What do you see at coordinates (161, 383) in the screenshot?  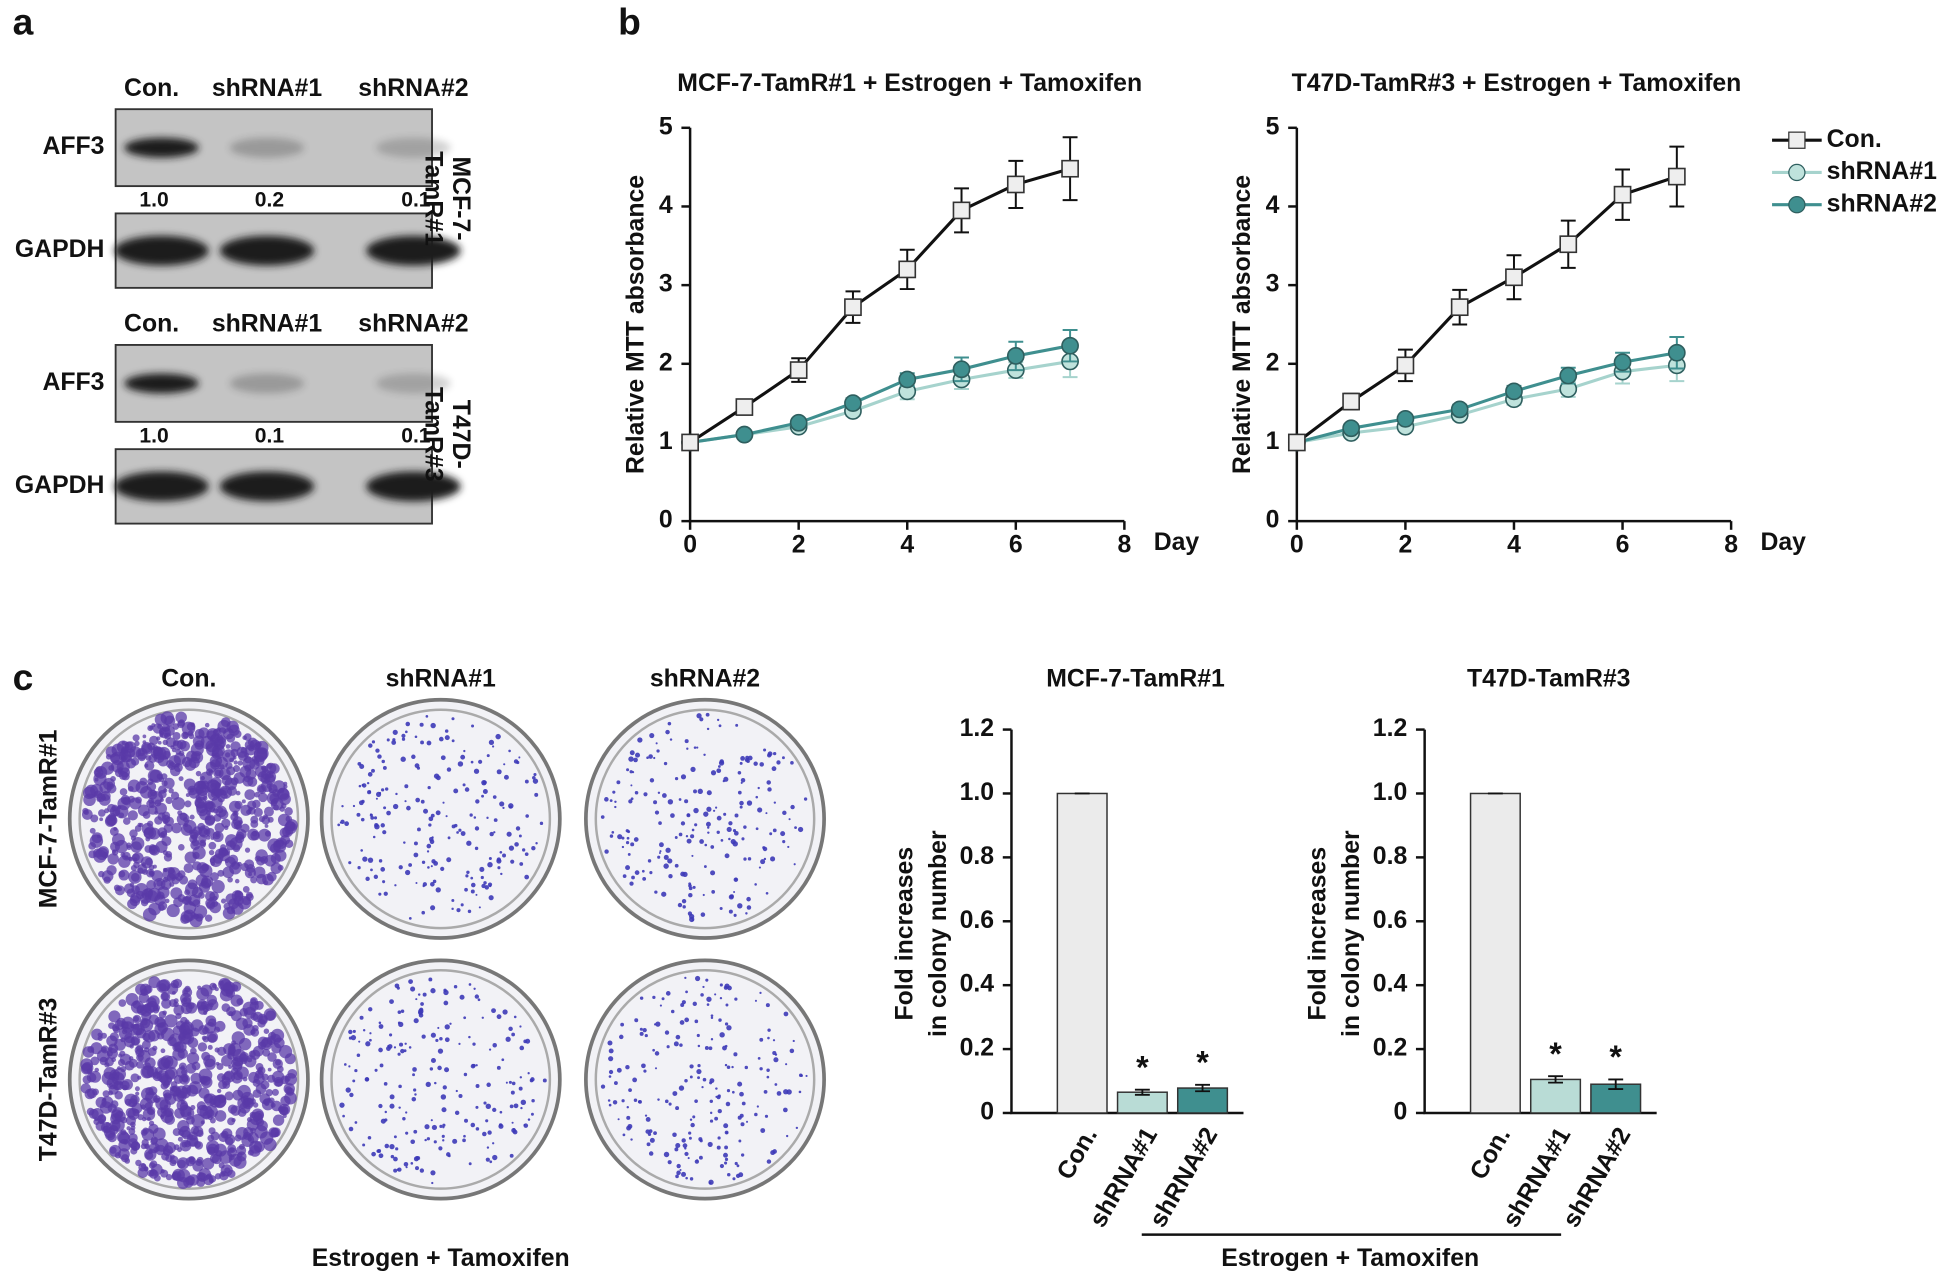 I see `band` at bounding box center [161, 383].